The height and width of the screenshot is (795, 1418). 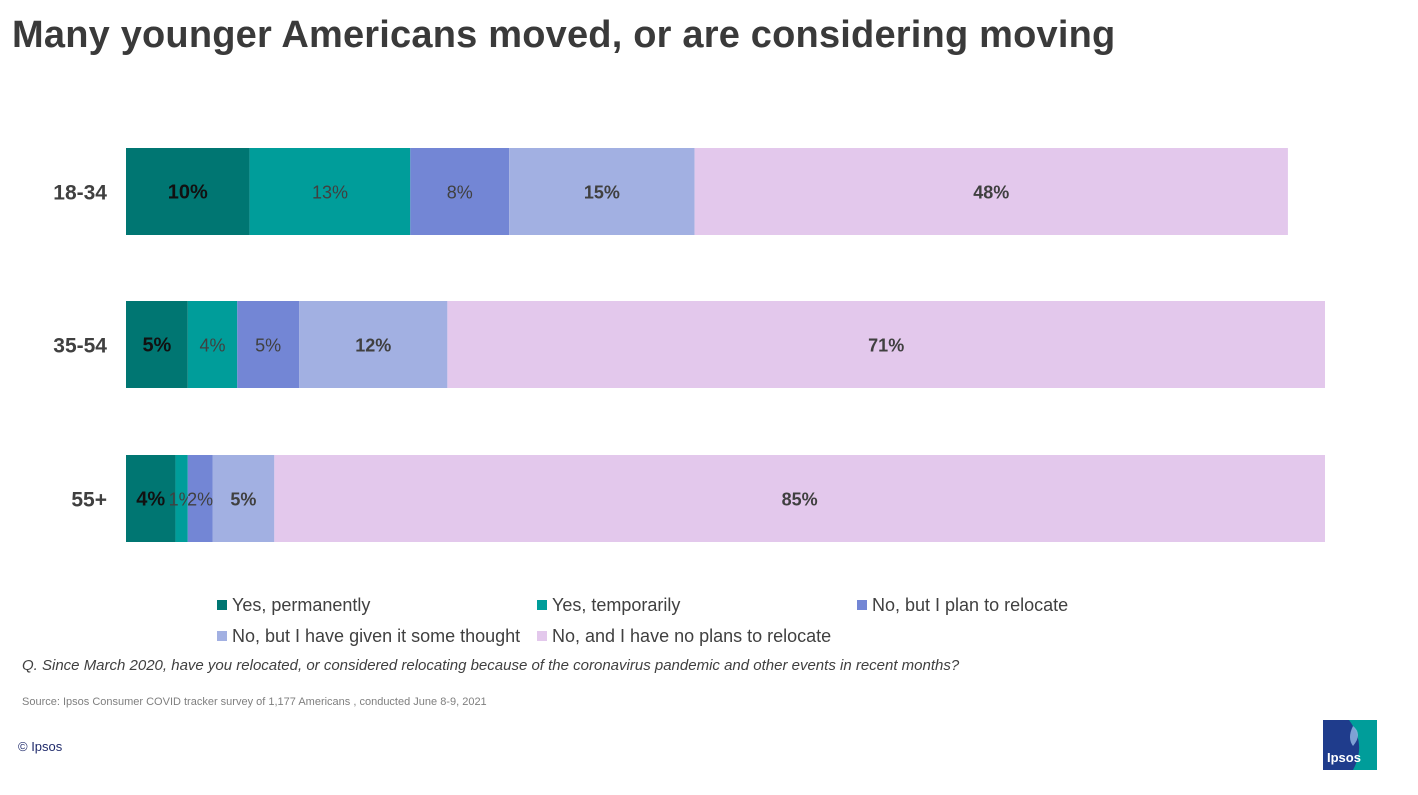 I want to click on data-label: 2%, so click(x=200, y=500).